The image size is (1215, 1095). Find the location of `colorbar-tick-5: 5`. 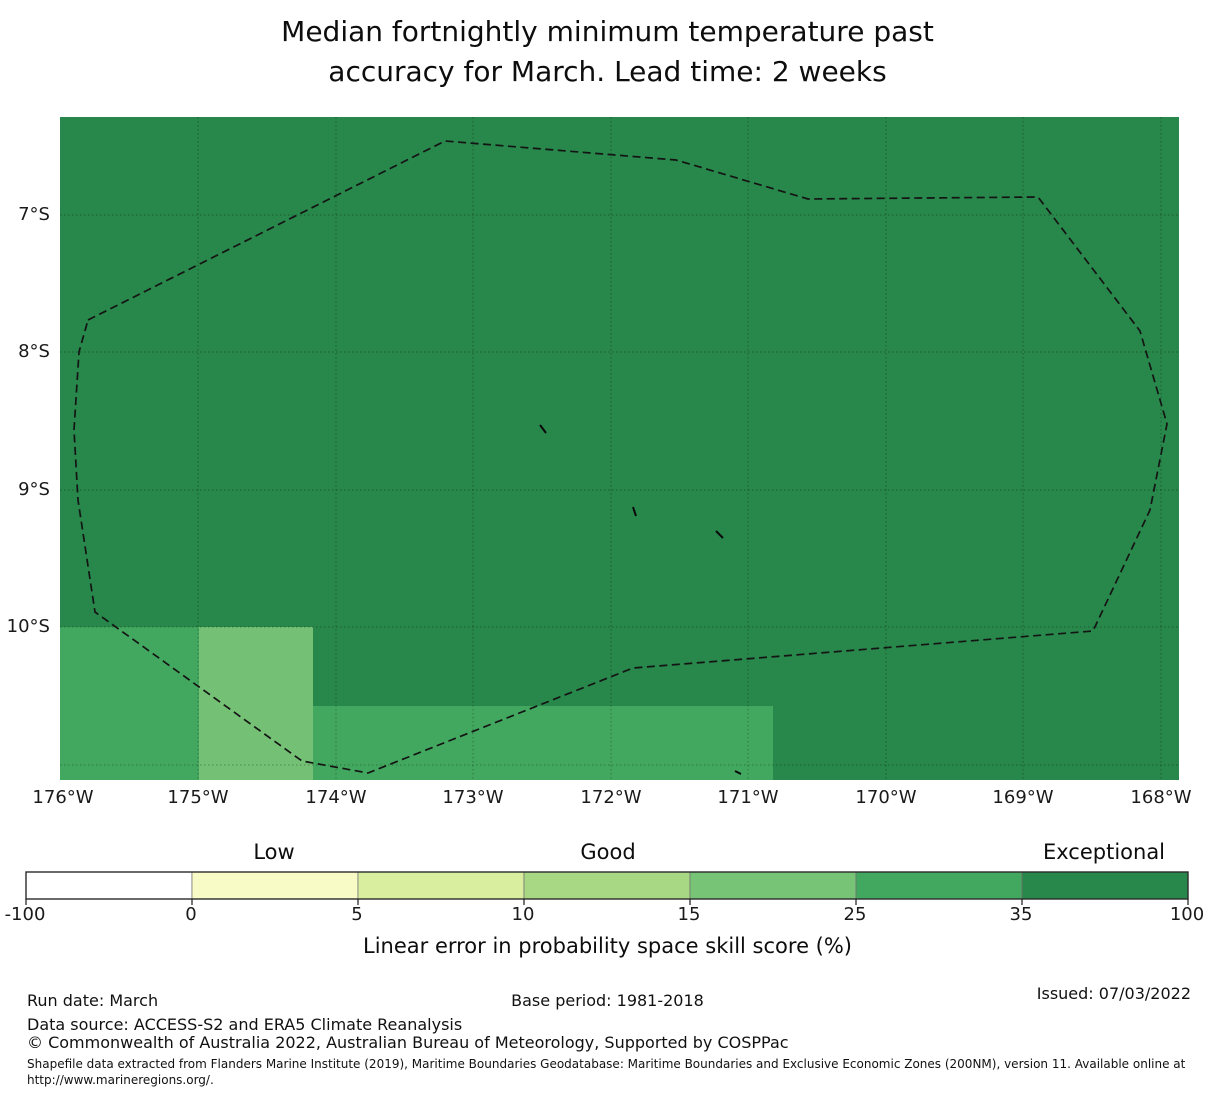

colorbar-tick-5: 5 is located at coordinates (357, 914).